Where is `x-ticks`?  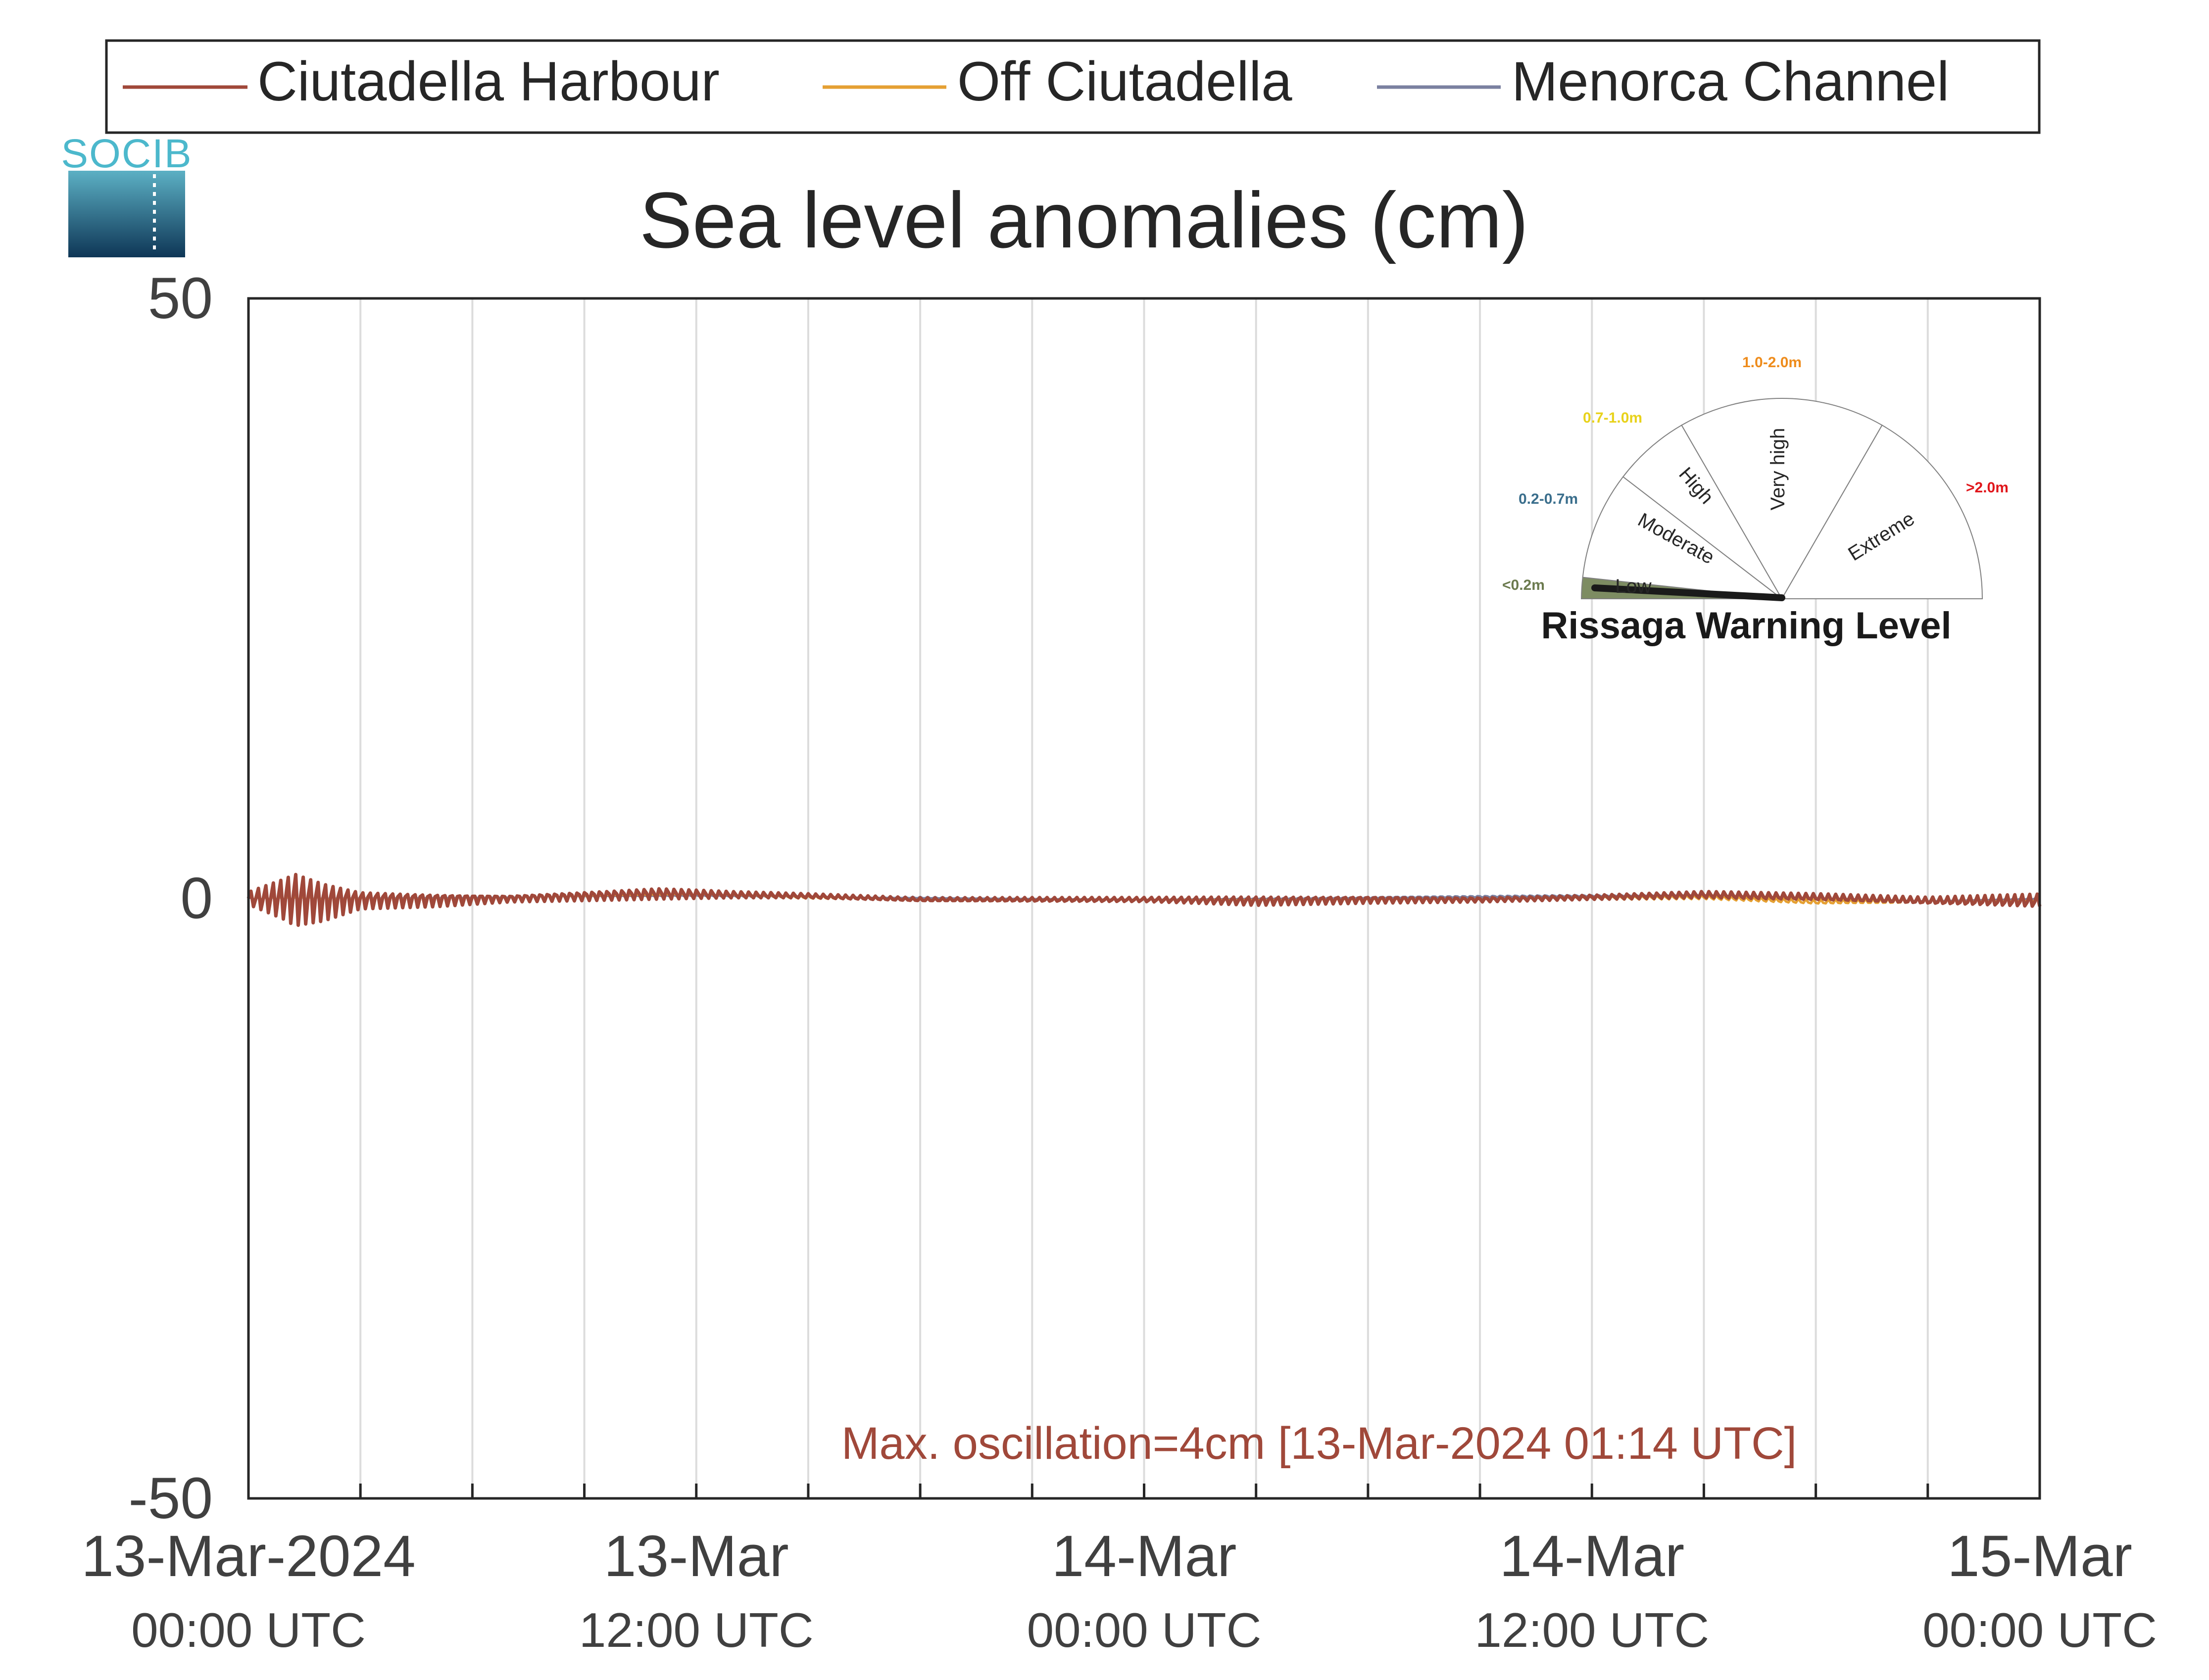 x-ticks is located at coordinates (1144, 1491).